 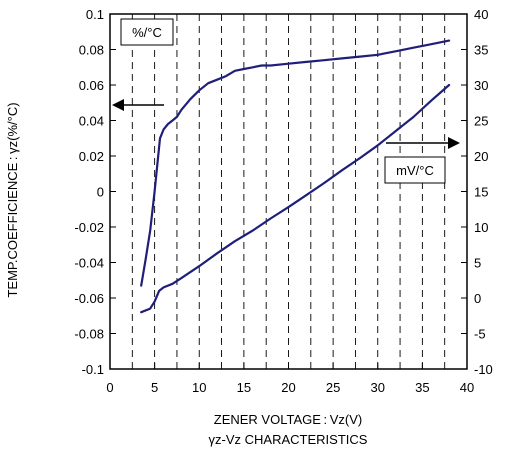 I want to click on x-tick-label: 15, so click(x=244, y=387).